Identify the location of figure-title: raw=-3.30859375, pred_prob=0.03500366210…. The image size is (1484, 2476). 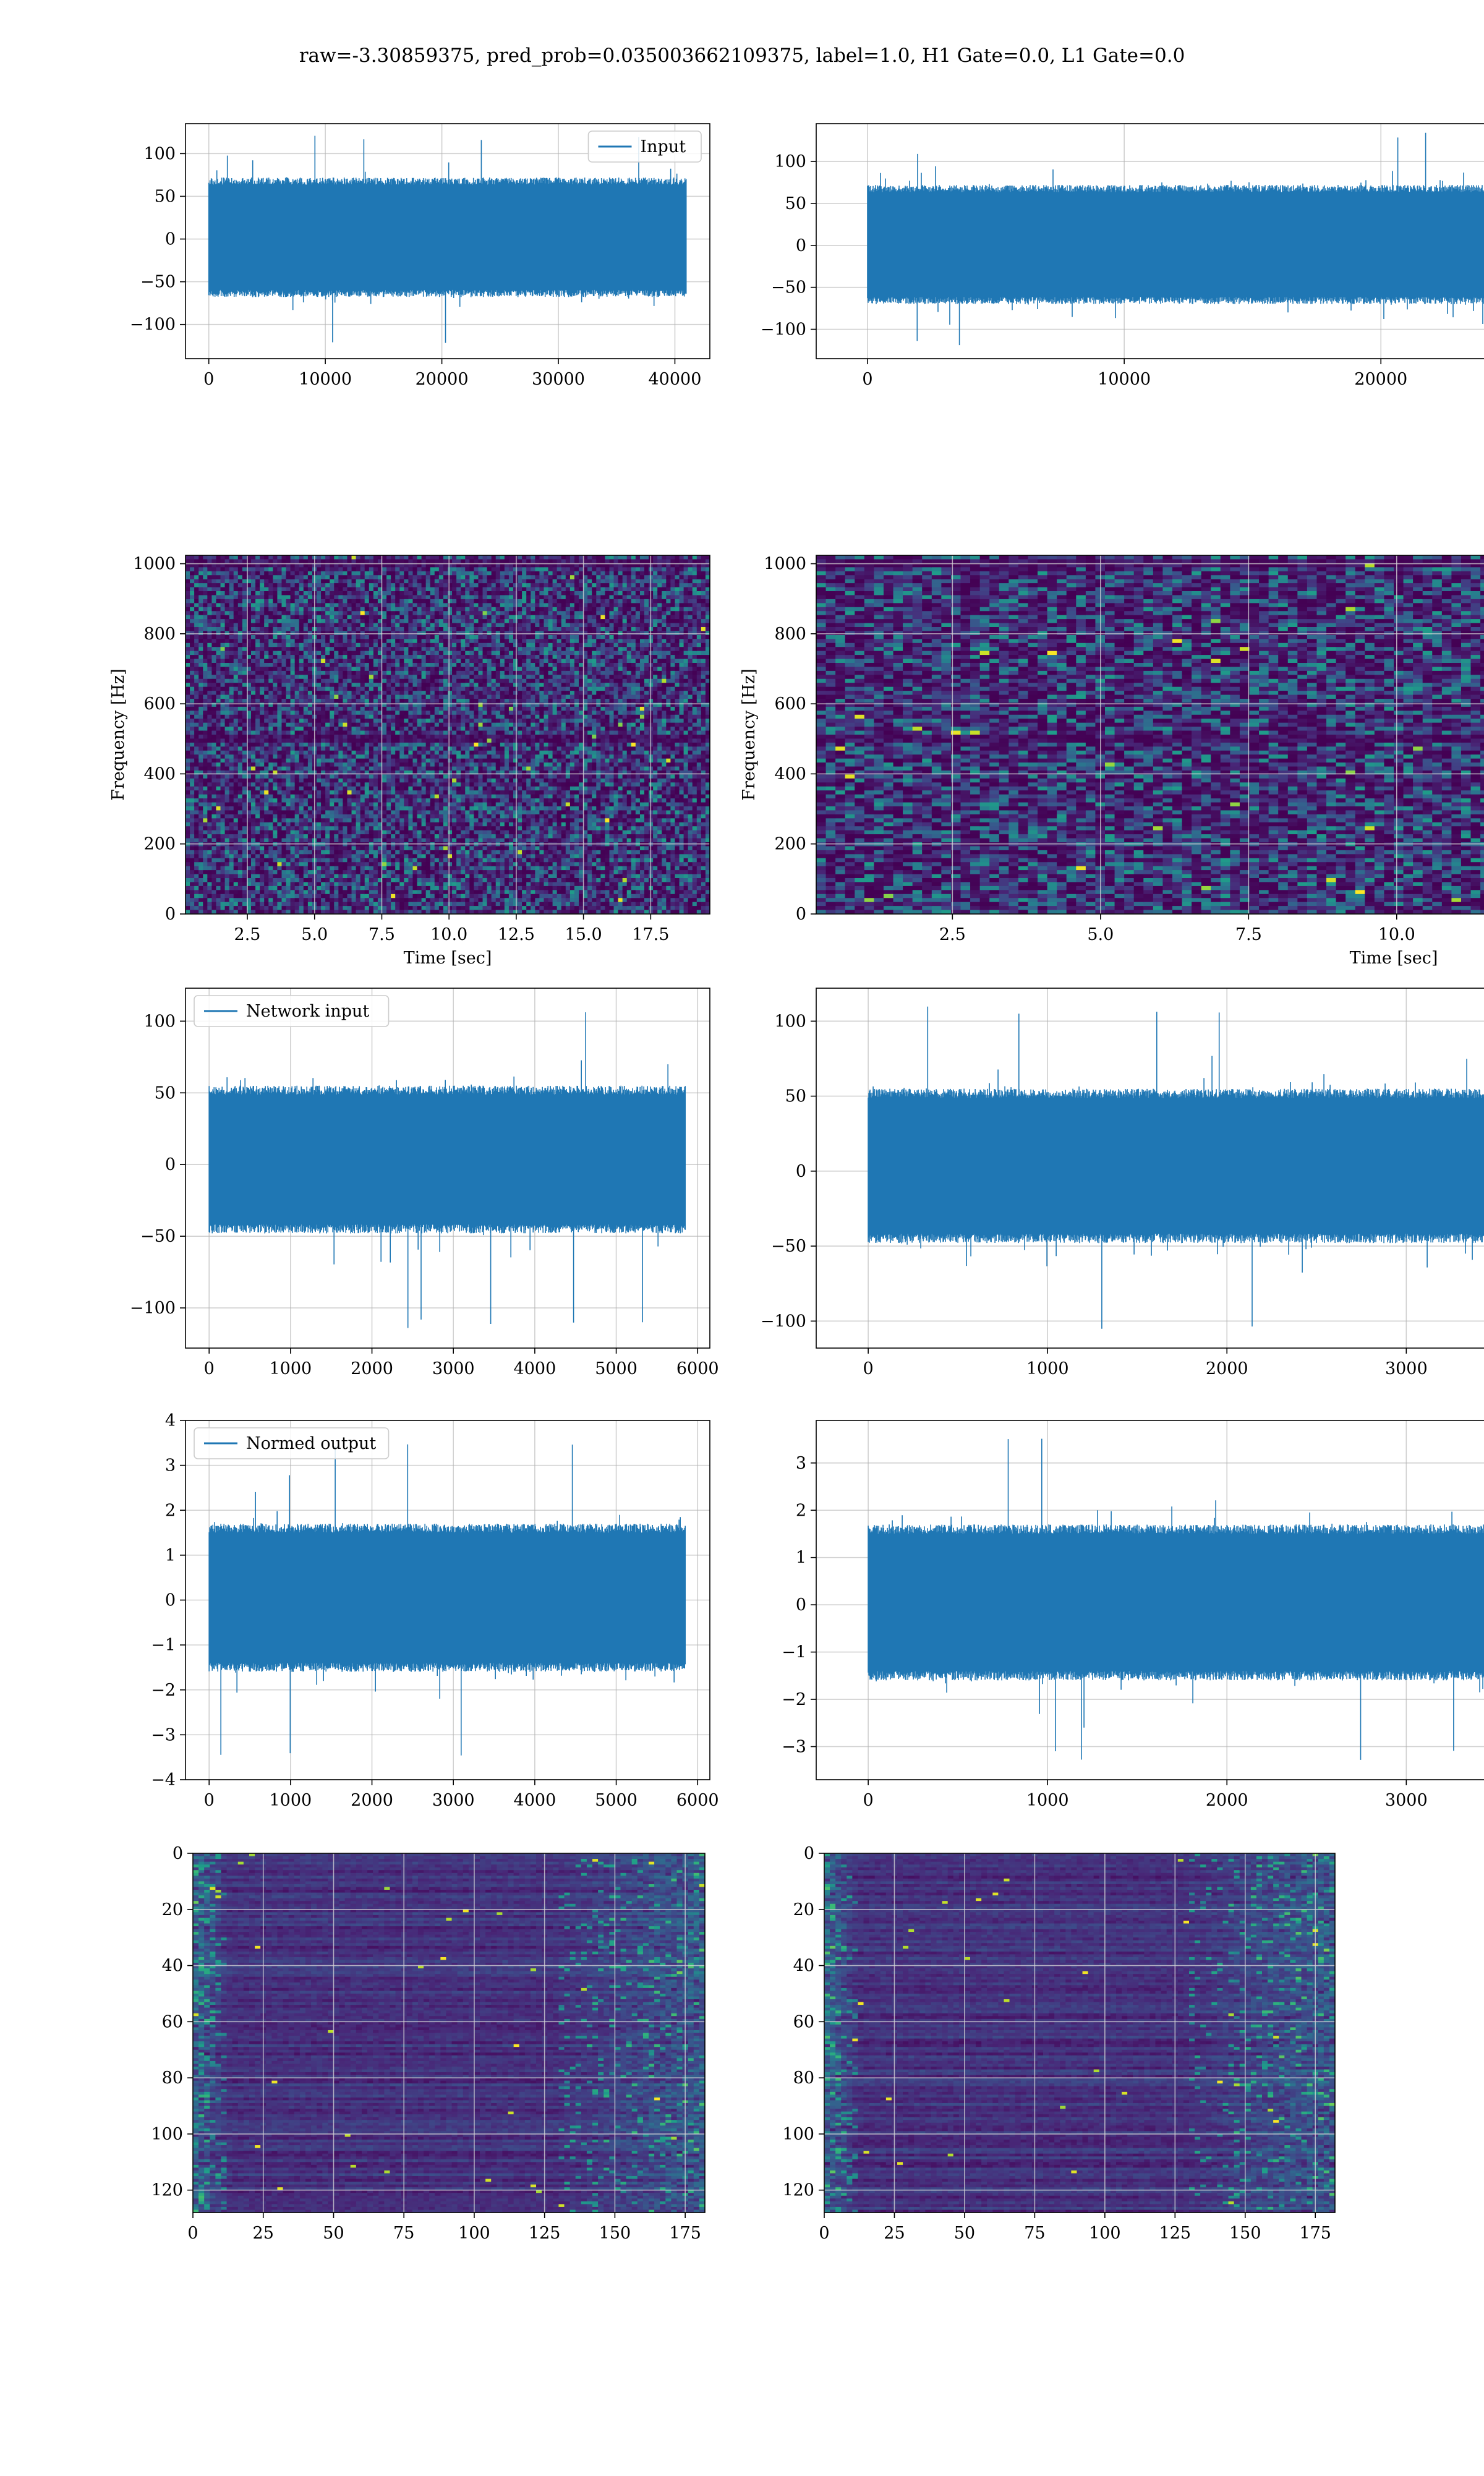
(742, 56).